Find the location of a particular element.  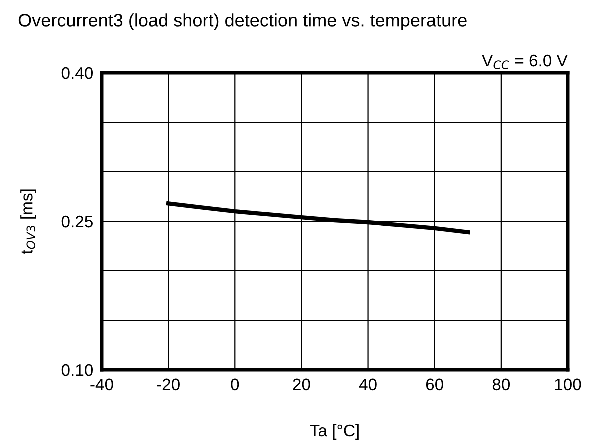

y-tick-label: 0.40 is located at coordinates (78, 73).